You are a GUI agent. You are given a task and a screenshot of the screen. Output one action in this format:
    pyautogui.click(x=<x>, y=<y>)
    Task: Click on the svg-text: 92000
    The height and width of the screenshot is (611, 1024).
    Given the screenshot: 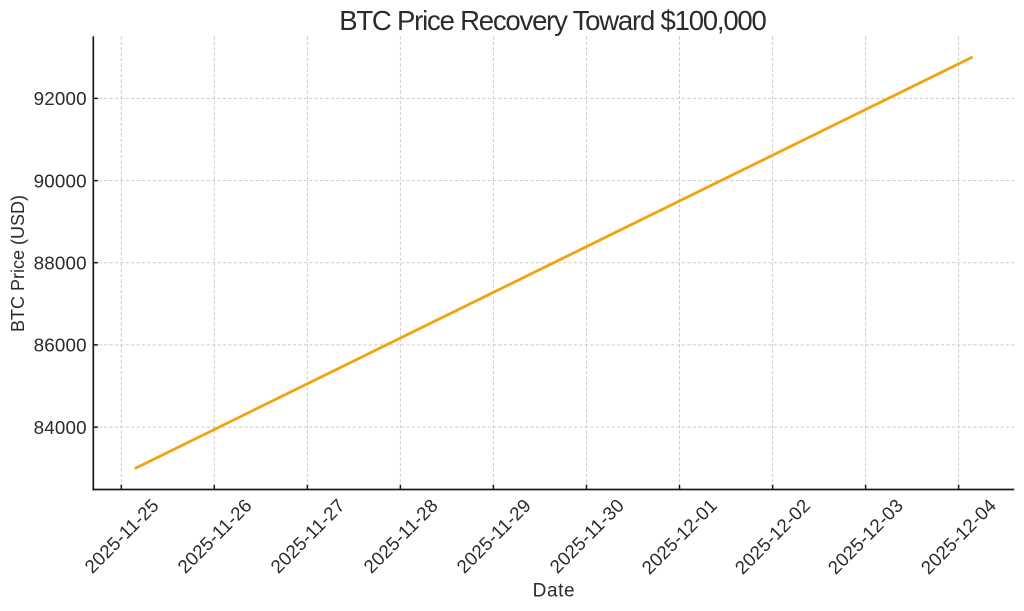 What is the action you would take?
    pyautogui.click(x=60, y=98)
    